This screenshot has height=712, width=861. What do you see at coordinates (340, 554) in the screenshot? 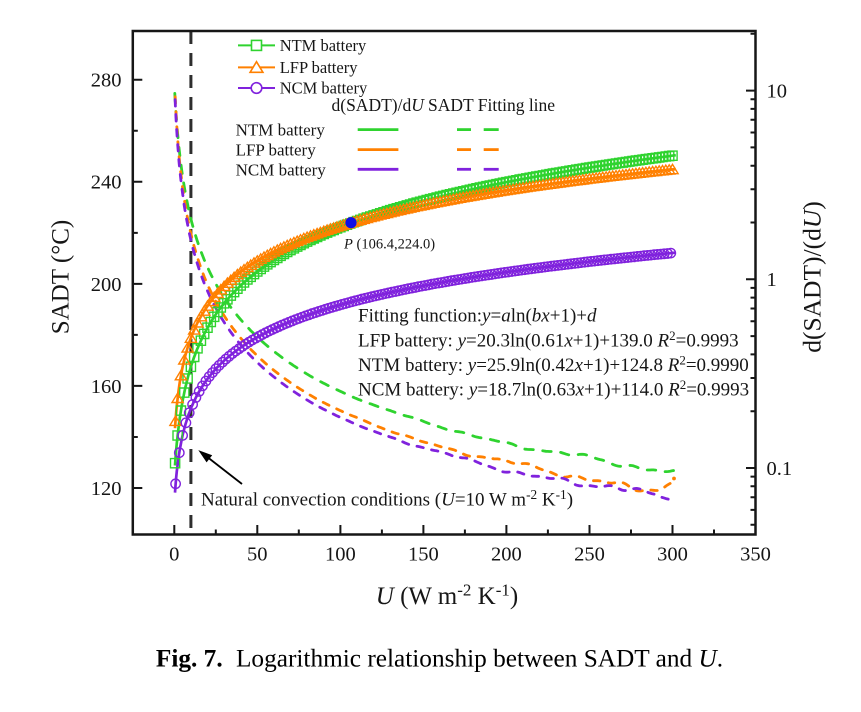
I see `svg-text: 100` at bounding box center [340, 554].